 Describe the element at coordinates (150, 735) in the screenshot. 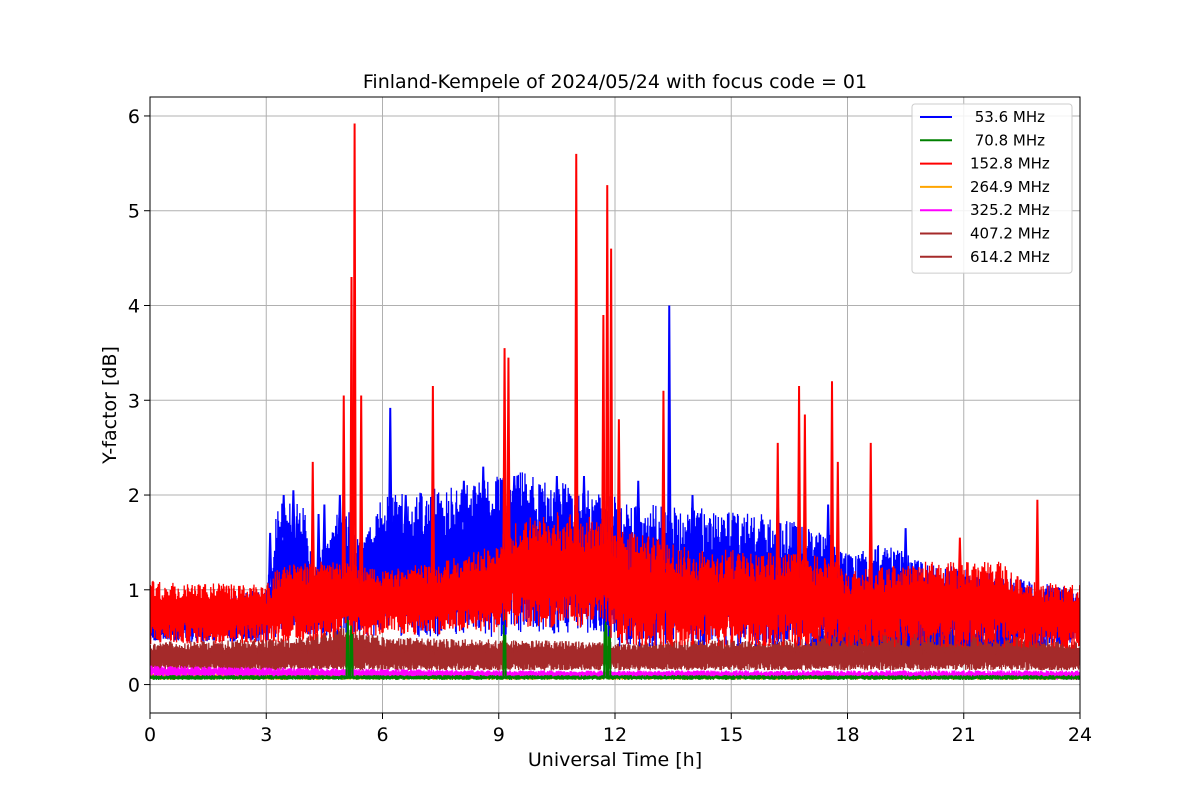

I see `x-tick-label-0: 0` at that location.